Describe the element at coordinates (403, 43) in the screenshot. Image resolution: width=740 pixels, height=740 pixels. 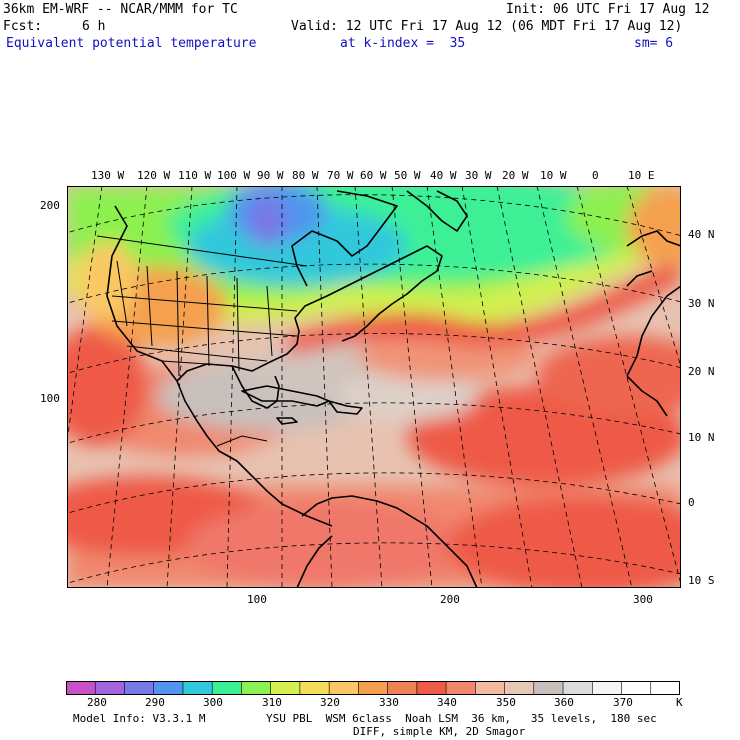
I see `level-info: at k-index = 35` at that location.